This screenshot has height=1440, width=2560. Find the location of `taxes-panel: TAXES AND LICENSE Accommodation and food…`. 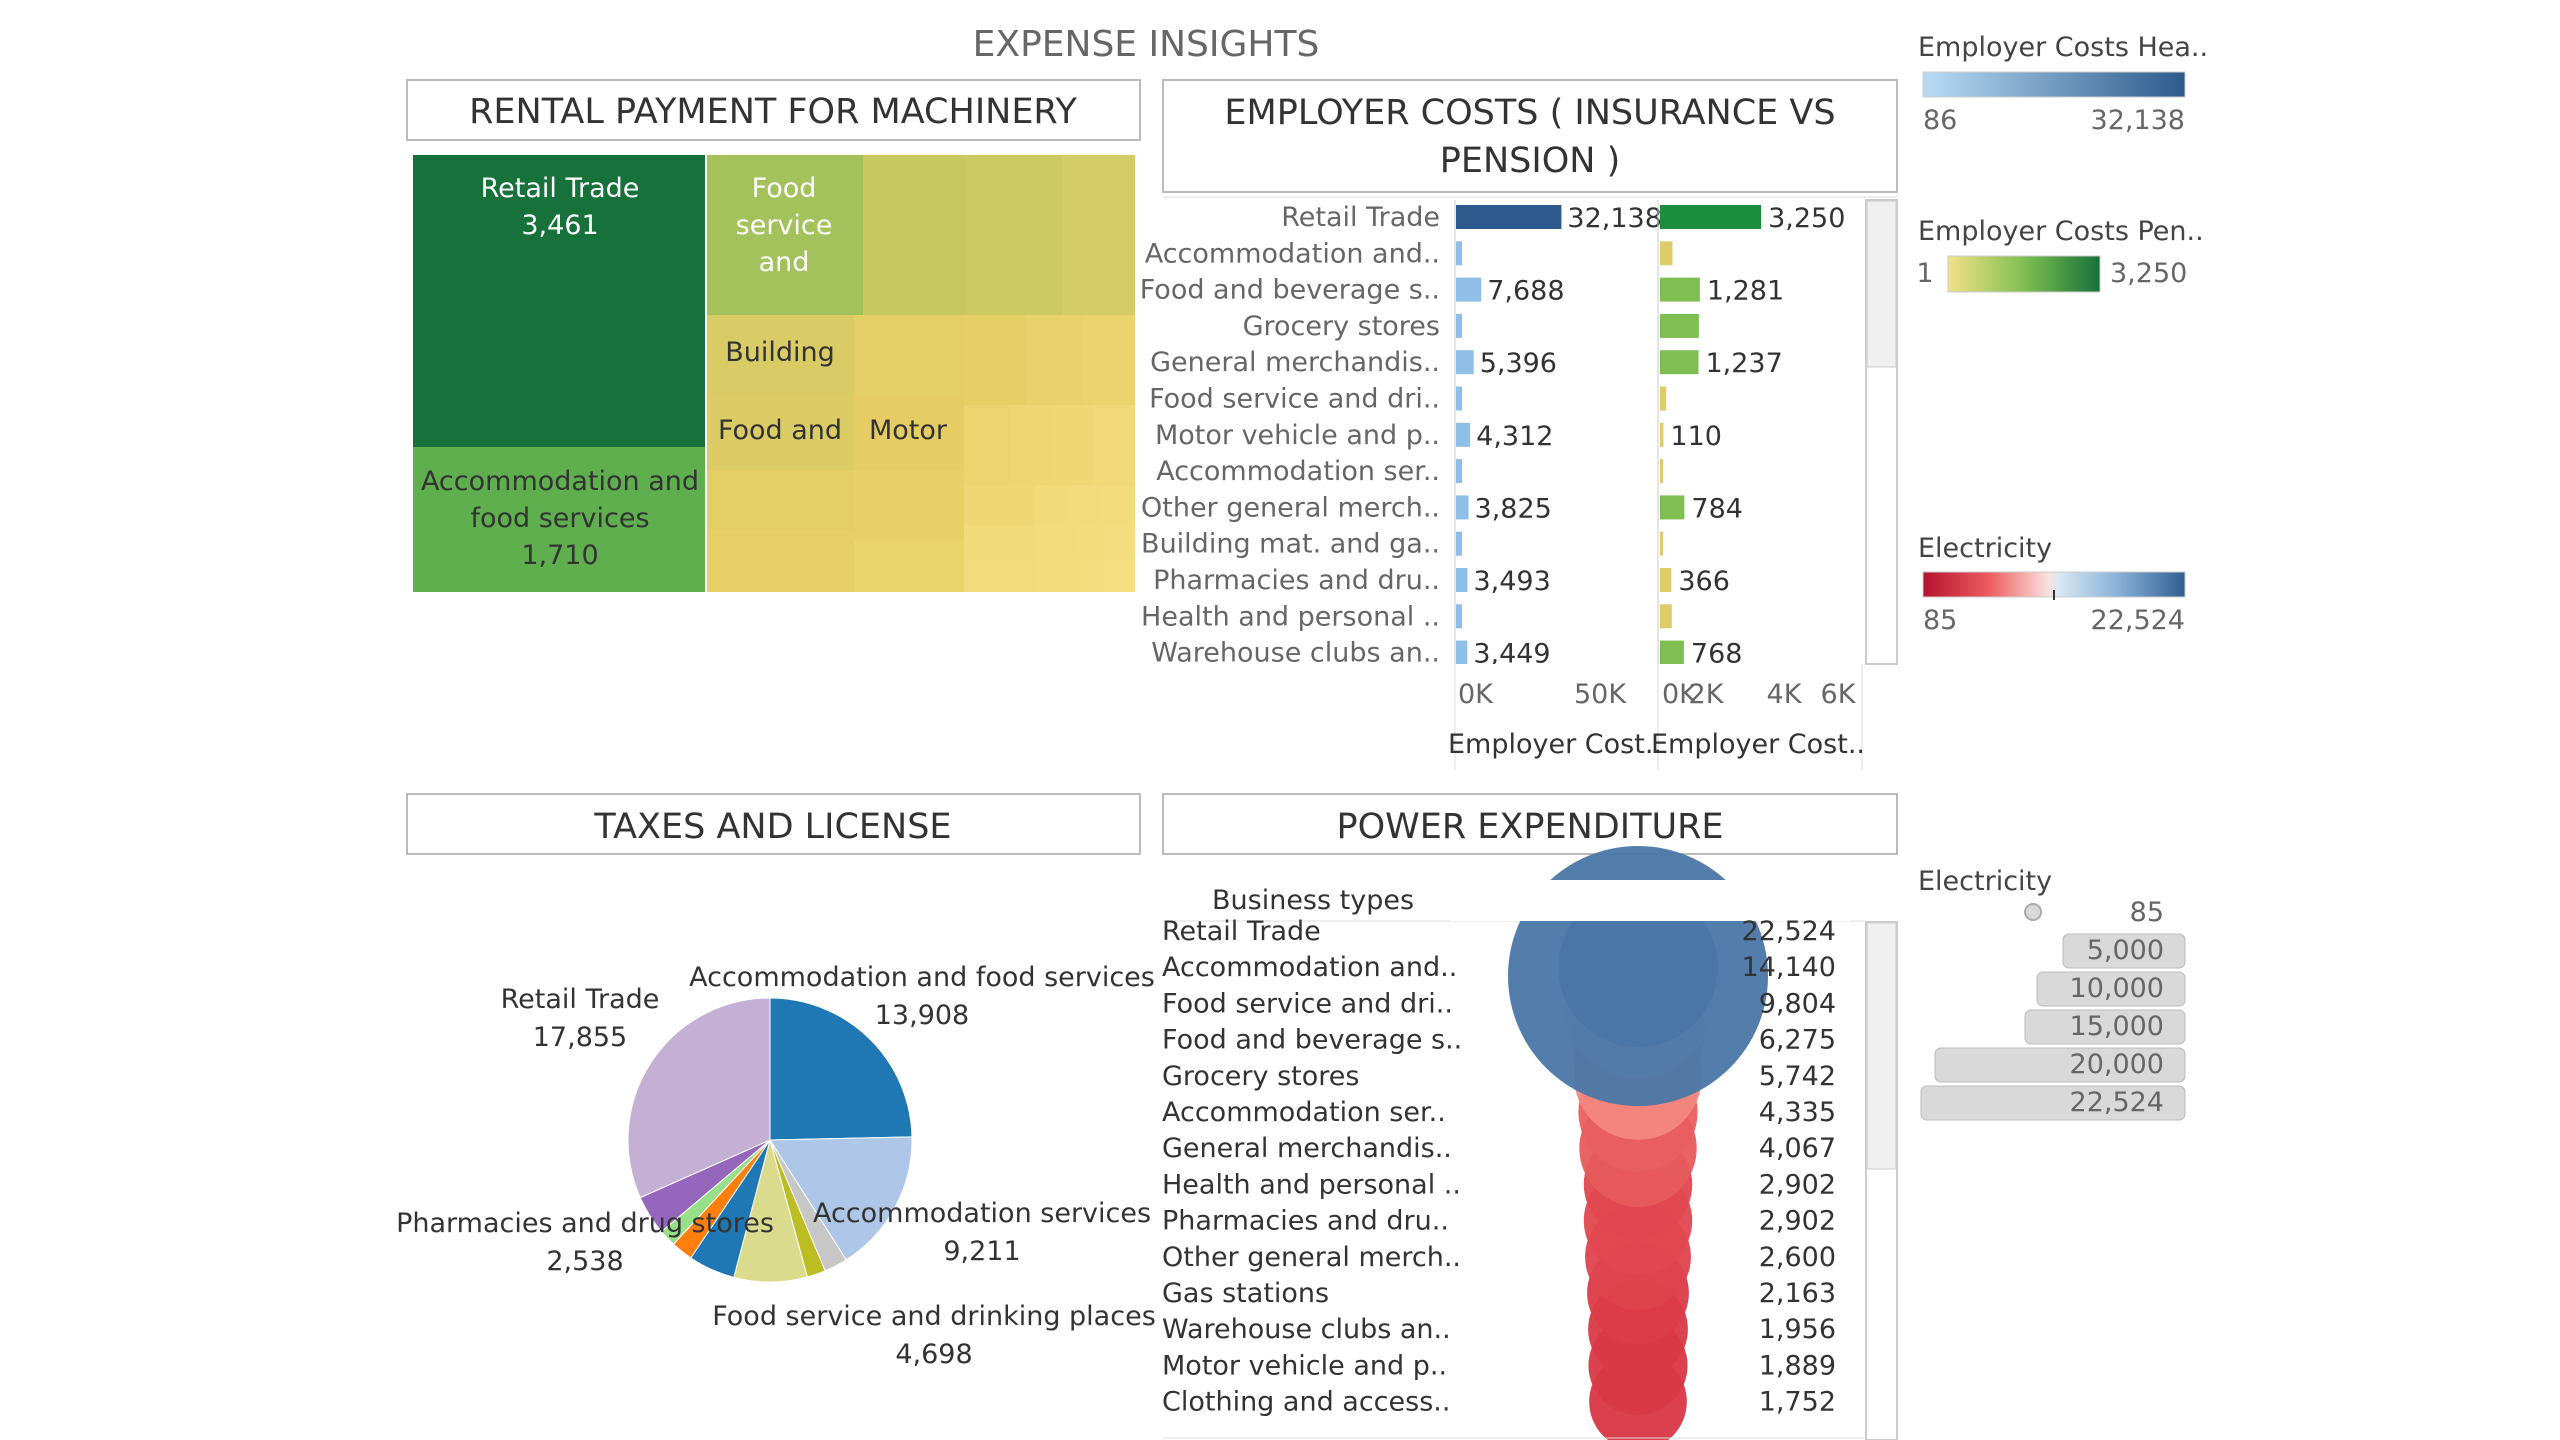

taxes-panel: TAXES AND LICENSE Accommodation and food… is located at coordinates (776, 1081).